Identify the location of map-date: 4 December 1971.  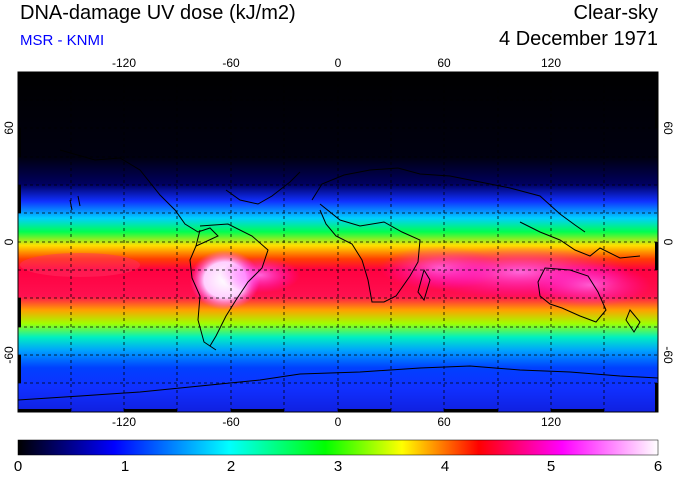
(578, 39).